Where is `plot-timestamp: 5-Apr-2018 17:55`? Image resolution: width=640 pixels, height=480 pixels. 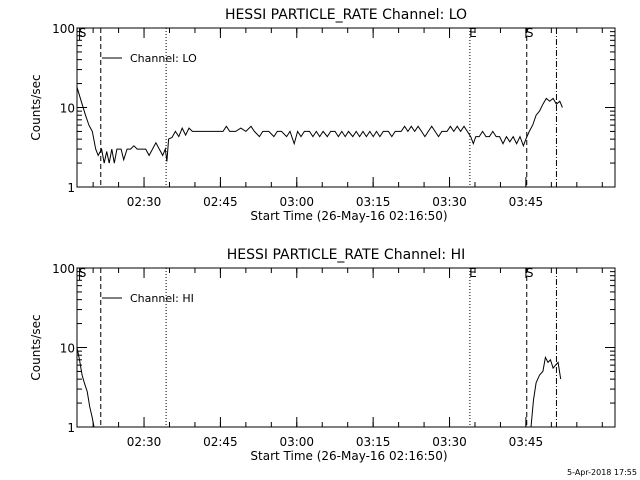 plot-timestamp: 5-Apr-2018 17:55 is located at coordinates (602, 472).